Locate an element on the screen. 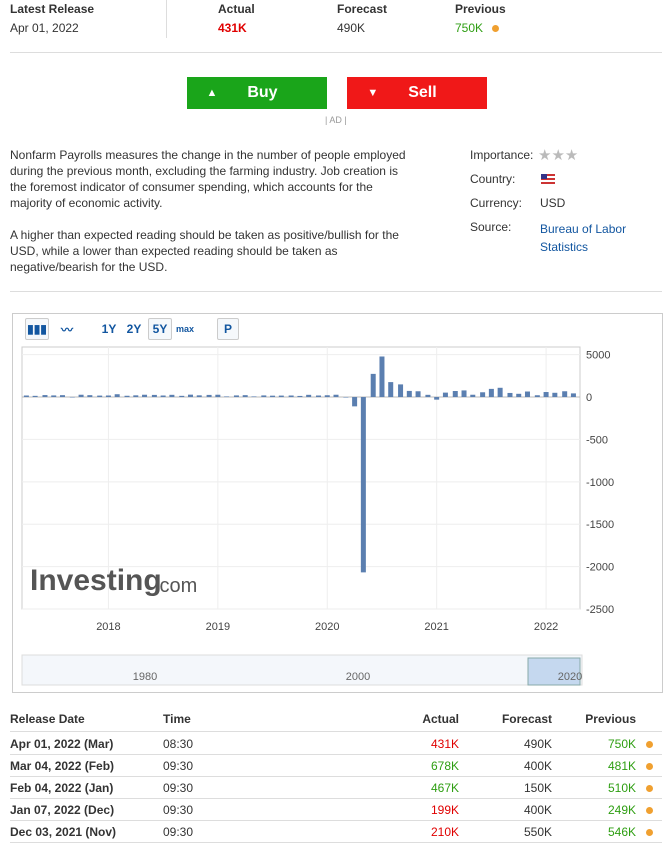 The width and height of the screenshot is (670, 843). range-button: max is located at coordinates (185, 329).